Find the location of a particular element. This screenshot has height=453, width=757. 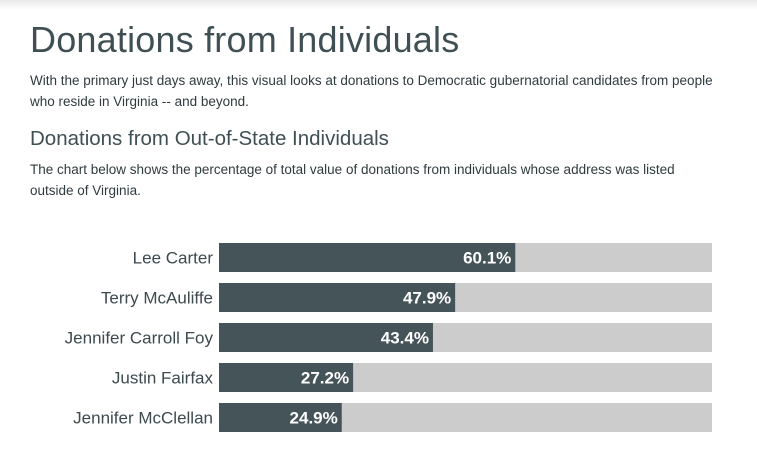

bar-justin-fairfax is located at coordinates (286, 377).